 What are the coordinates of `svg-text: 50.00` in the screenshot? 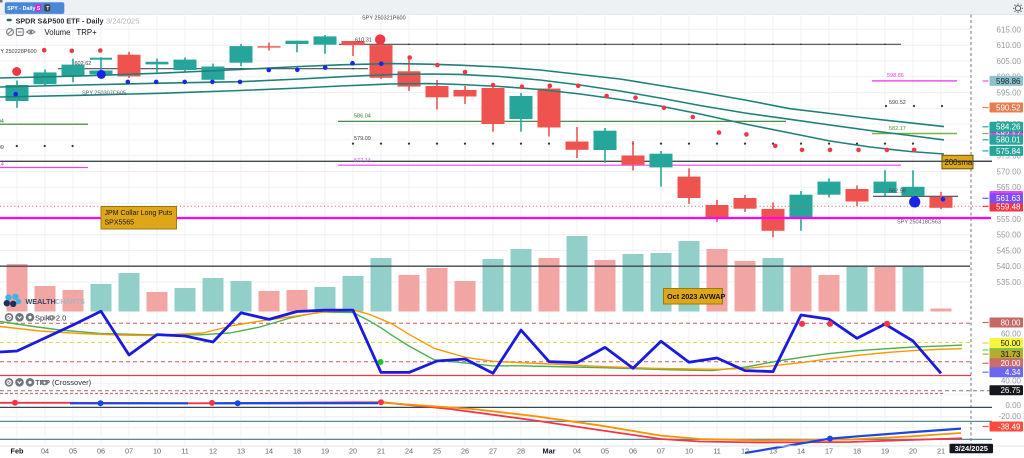 It's located at (1010, 343).